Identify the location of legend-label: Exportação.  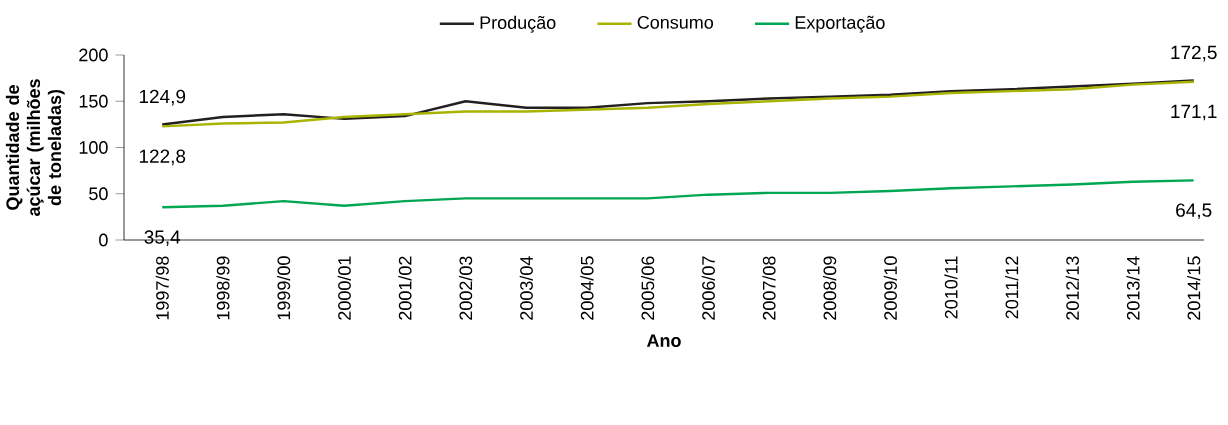
(840, 24).